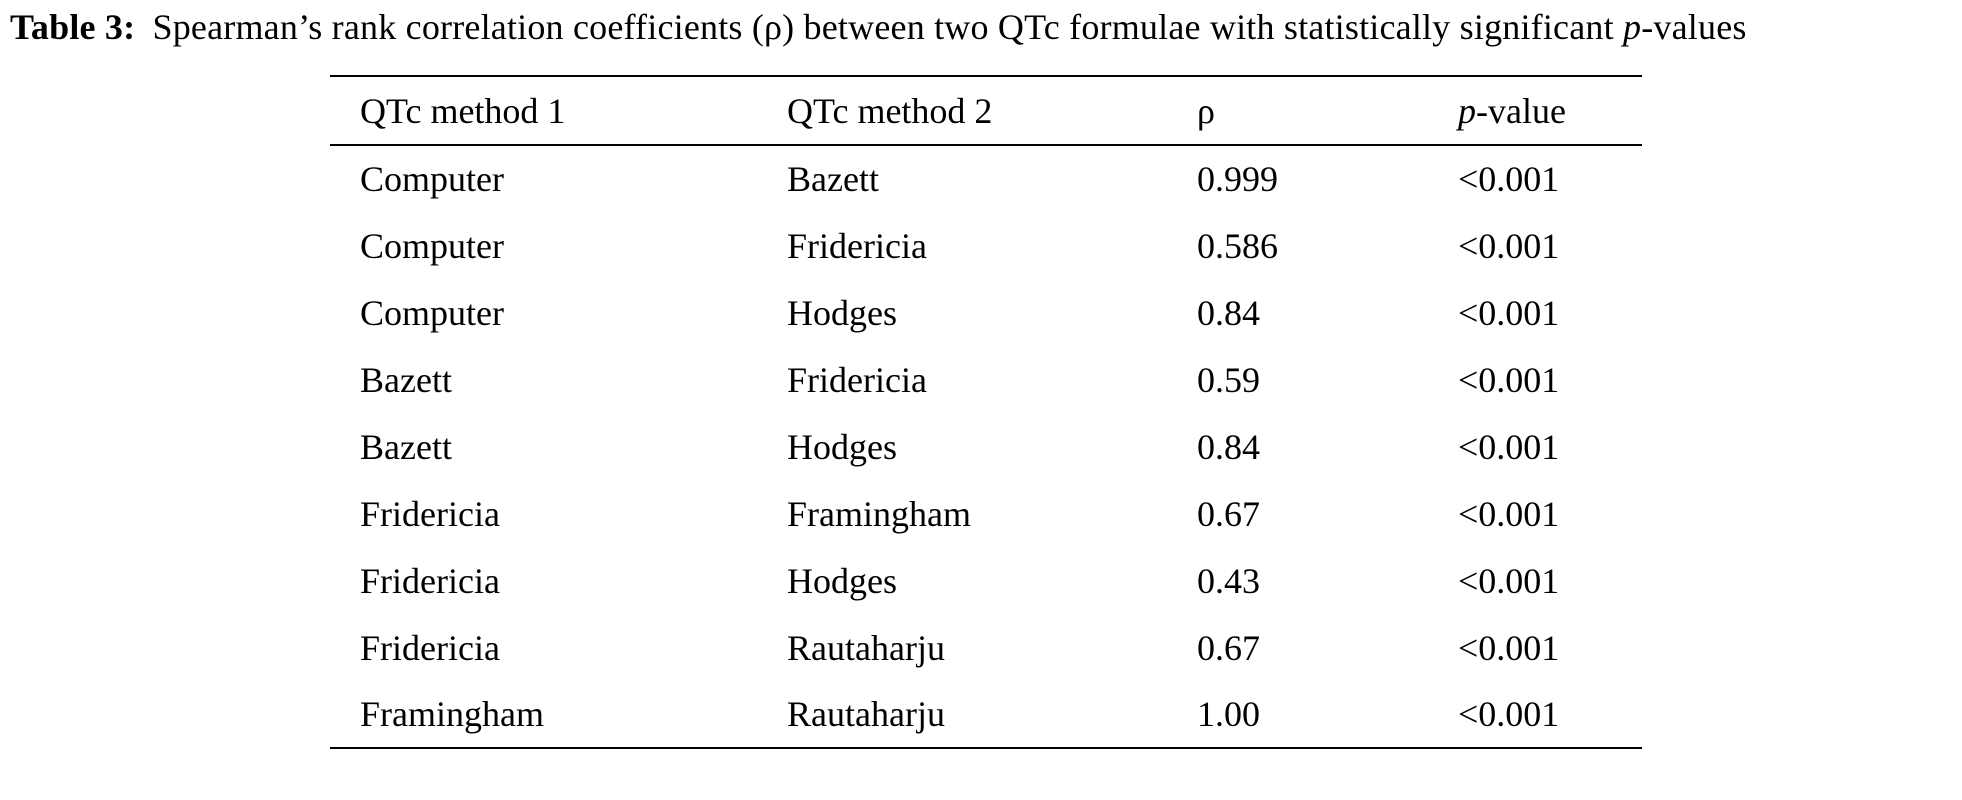  Describe the element at coordinates (986, 580) in the screenshot. I see `table-row: Fridericia Hodges 0.43 <0.001` at that location.